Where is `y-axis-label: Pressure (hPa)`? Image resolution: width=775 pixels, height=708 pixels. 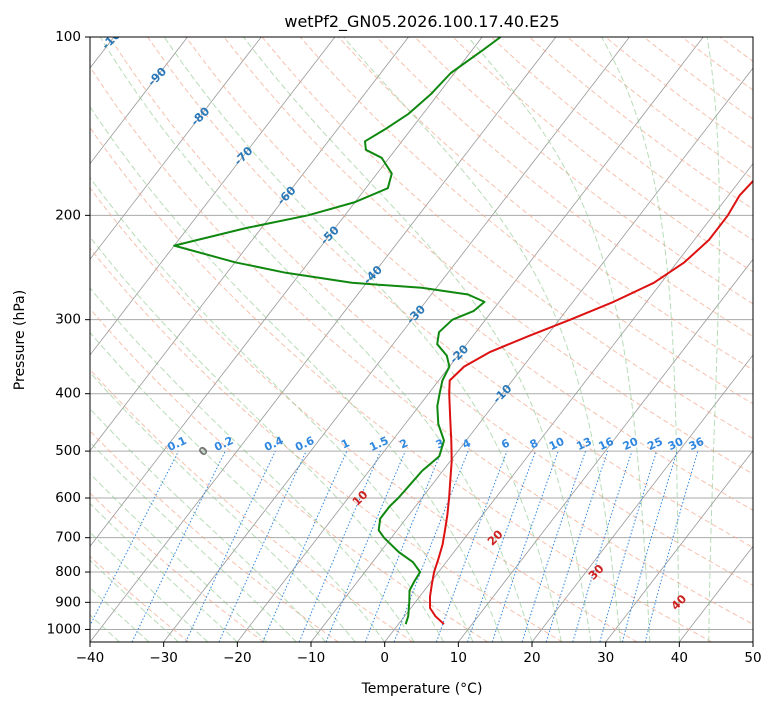 y-axis-label: Pressure (hPa) is located at coordinates (20, 340).